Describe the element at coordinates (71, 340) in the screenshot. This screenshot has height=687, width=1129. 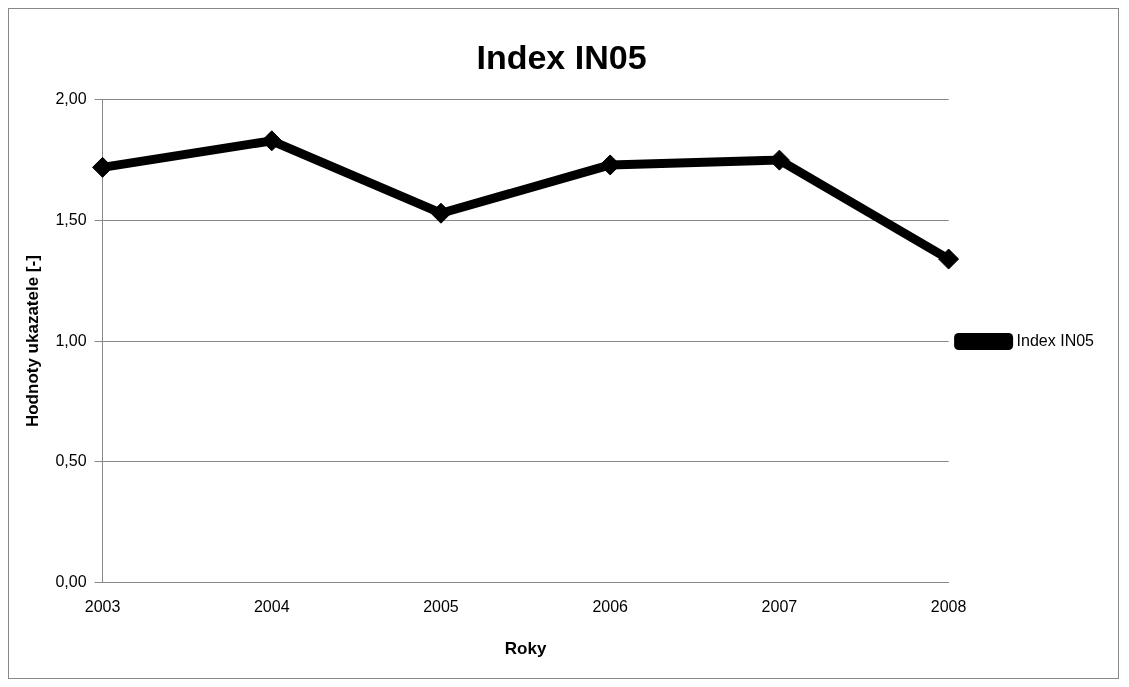
I see `y-tick-label: 1,00` at that location.